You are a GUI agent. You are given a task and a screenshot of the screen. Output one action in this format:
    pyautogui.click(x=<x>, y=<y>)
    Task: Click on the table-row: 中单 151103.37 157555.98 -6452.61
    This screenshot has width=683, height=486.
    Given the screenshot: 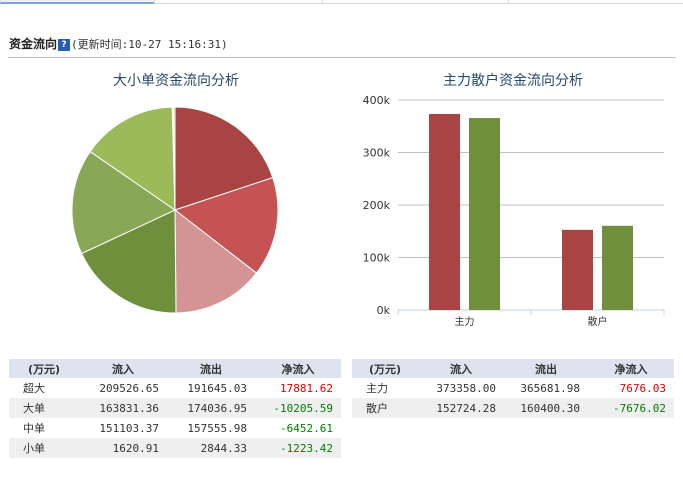 What is the action you would take?
    pyautogui.click(x=175, y=428)
    